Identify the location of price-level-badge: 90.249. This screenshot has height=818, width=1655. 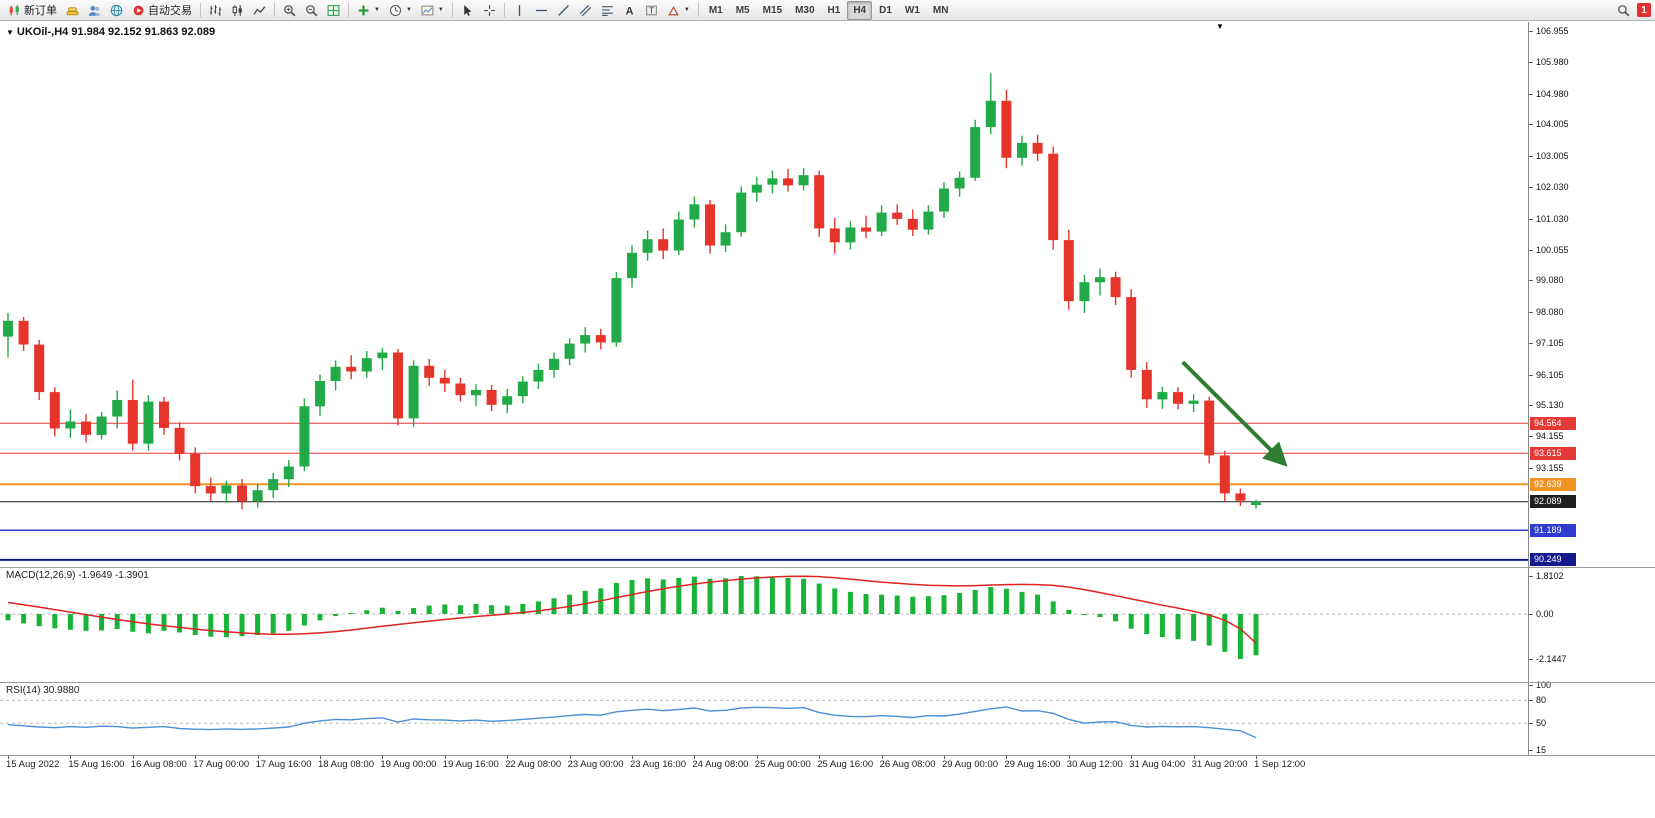
(1553, 560).